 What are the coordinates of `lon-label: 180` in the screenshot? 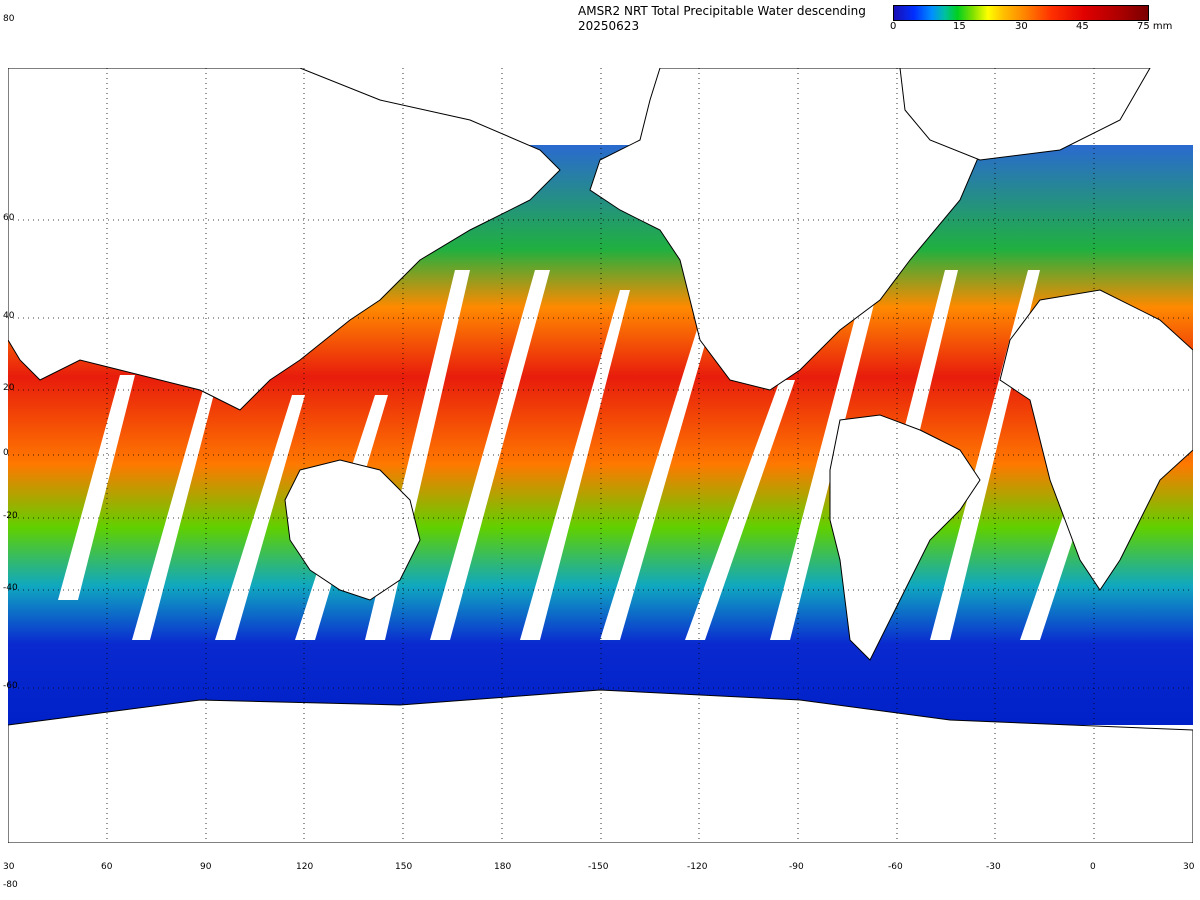 It's located at (503, 867).